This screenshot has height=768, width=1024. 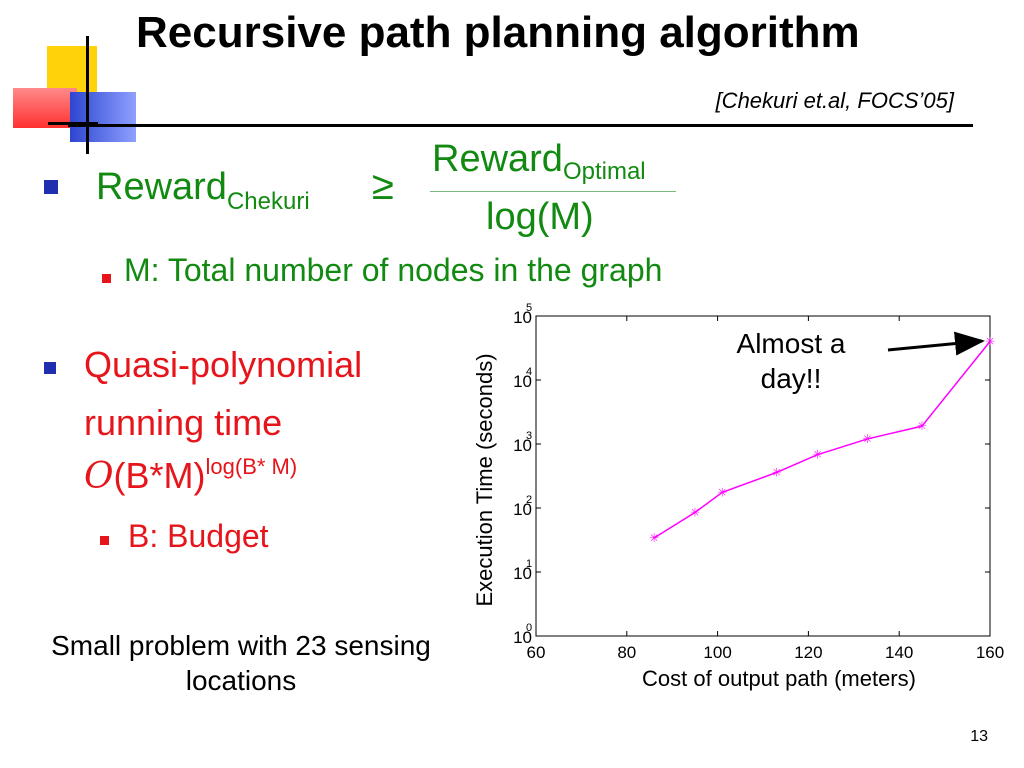 What do you see at coordinates (936, 343) in the screenshot?
I see `callout-arrow` at bounding box center [936, 343].